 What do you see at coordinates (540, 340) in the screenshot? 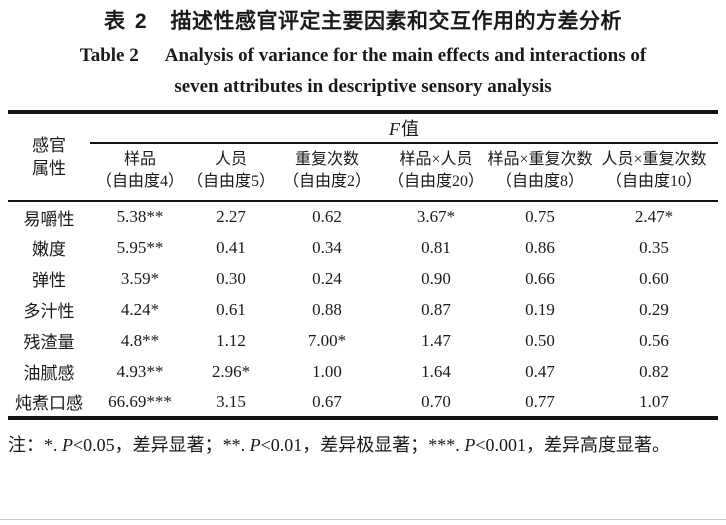
I see `f-value-cell: 0.50` at bounding box center [540, 340].